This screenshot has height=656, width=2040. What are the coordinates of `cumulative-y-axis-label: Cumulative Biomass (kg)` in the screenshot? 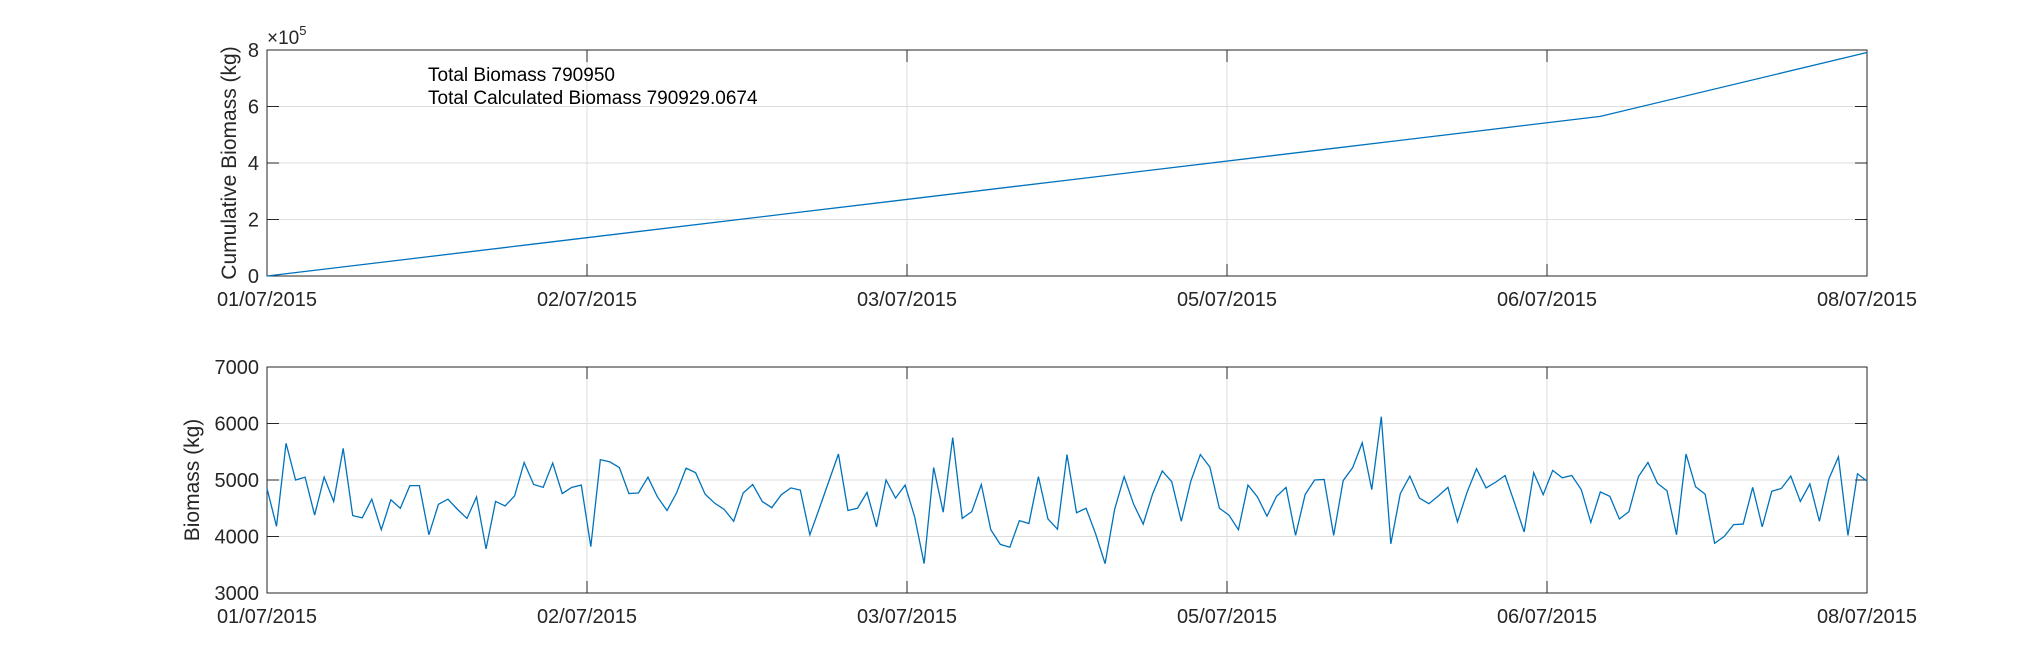 It's located at (229, 162).